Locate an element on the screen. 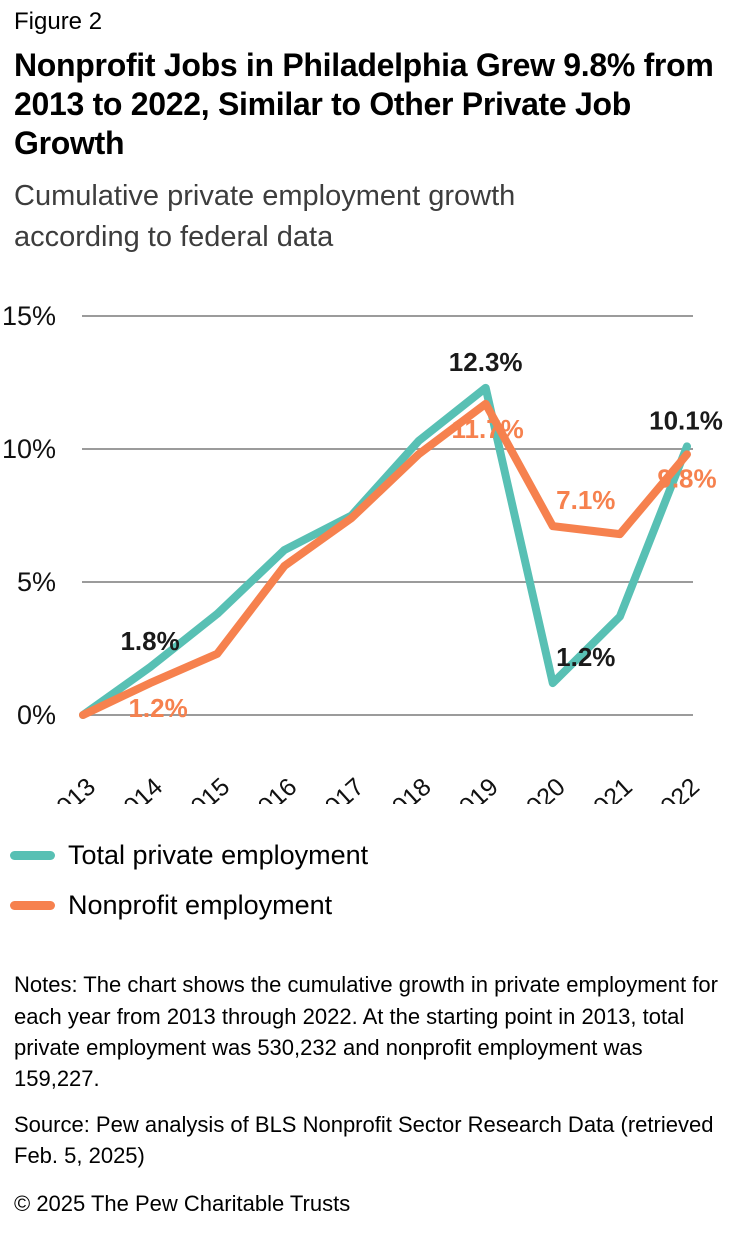 The width and height of the screenshot is (732, 1248). legend-item-total-private: Total private employment is located at coordinates (371, 855).